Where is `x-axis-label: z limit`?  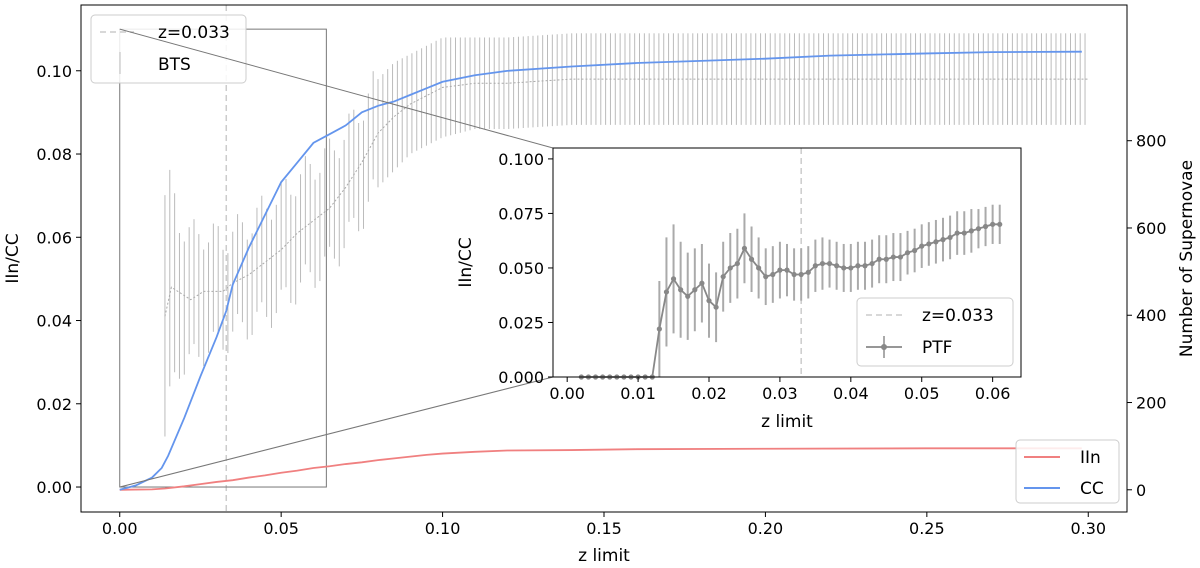 x-axis-label: z limit is located at coordinates (604, 556).